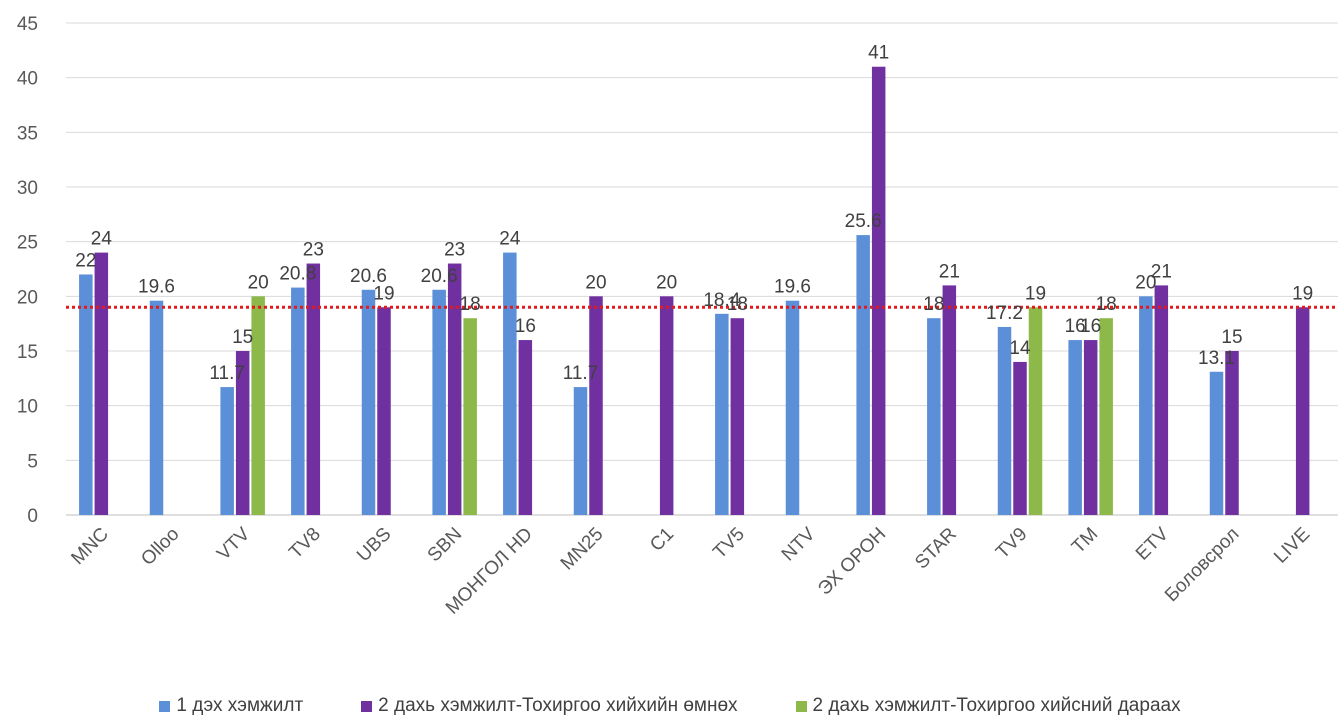  What do you see at coordinates (32, 516) in the screenshot?
I see `y-tick-label: 0` at bounding box center [32, 516].